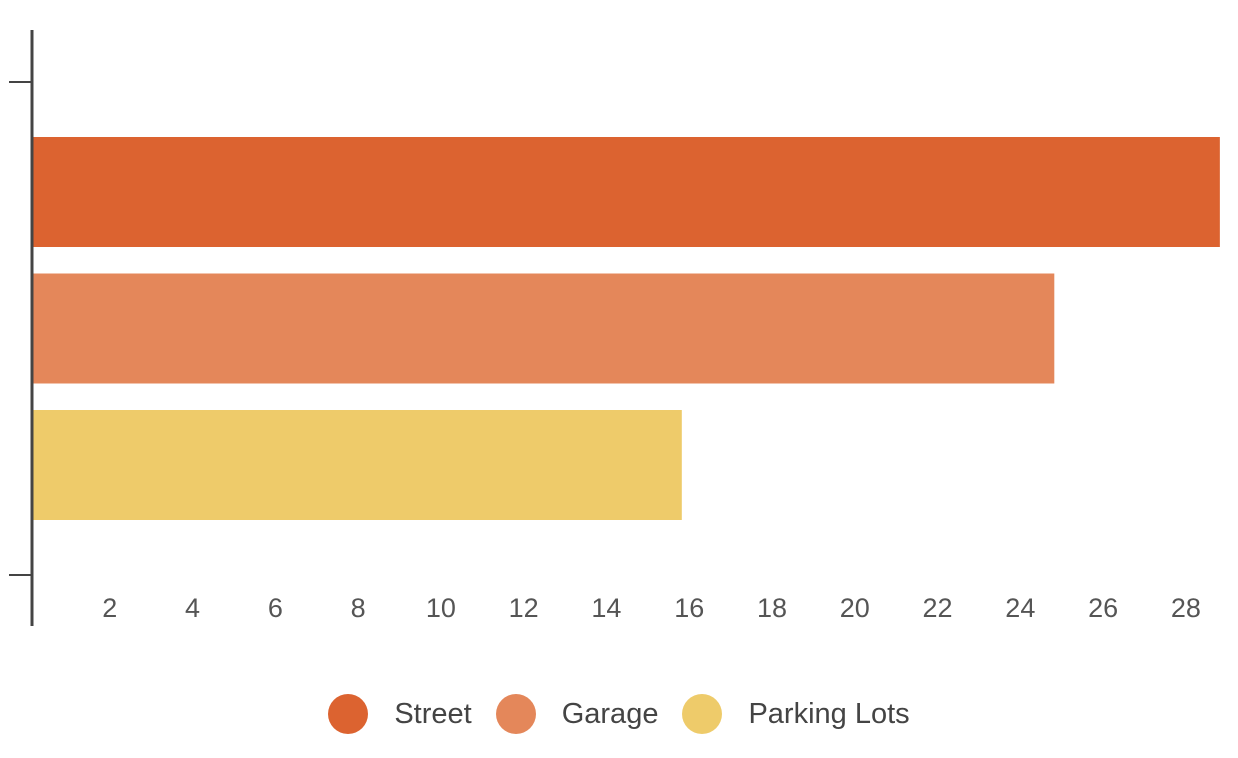 This screenshot has height=758, width=1238. What do you see at coordinates (524, 608) in the screenshot?
I see `x-tick-label: 12` at bounding box center [524, 608].